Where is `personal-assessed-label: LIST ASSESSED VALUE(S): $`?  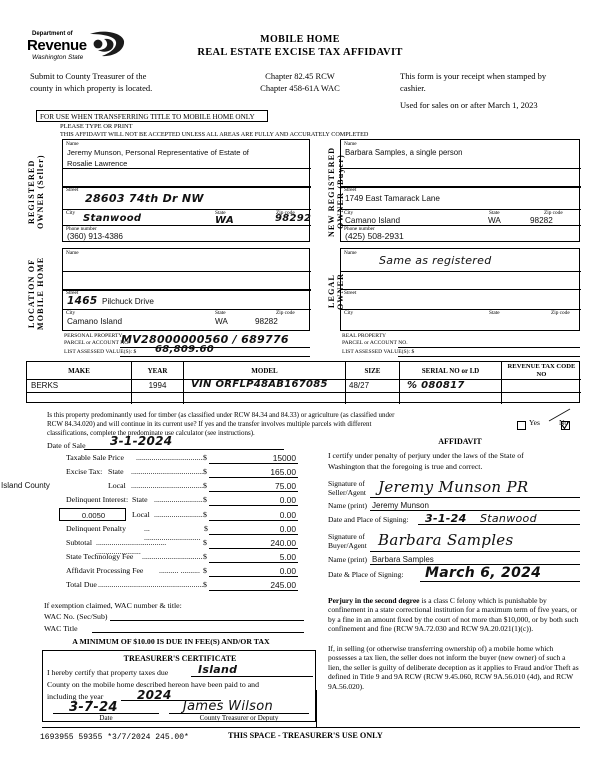 personal-assessed-label: LIST ASSESSED VALUE(S): $ is located at coordinates (100, 352).